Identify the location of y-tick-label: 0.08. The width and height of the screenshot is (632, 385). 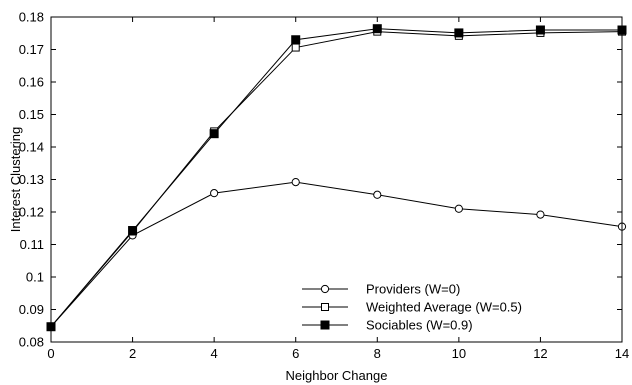
(31, 342).